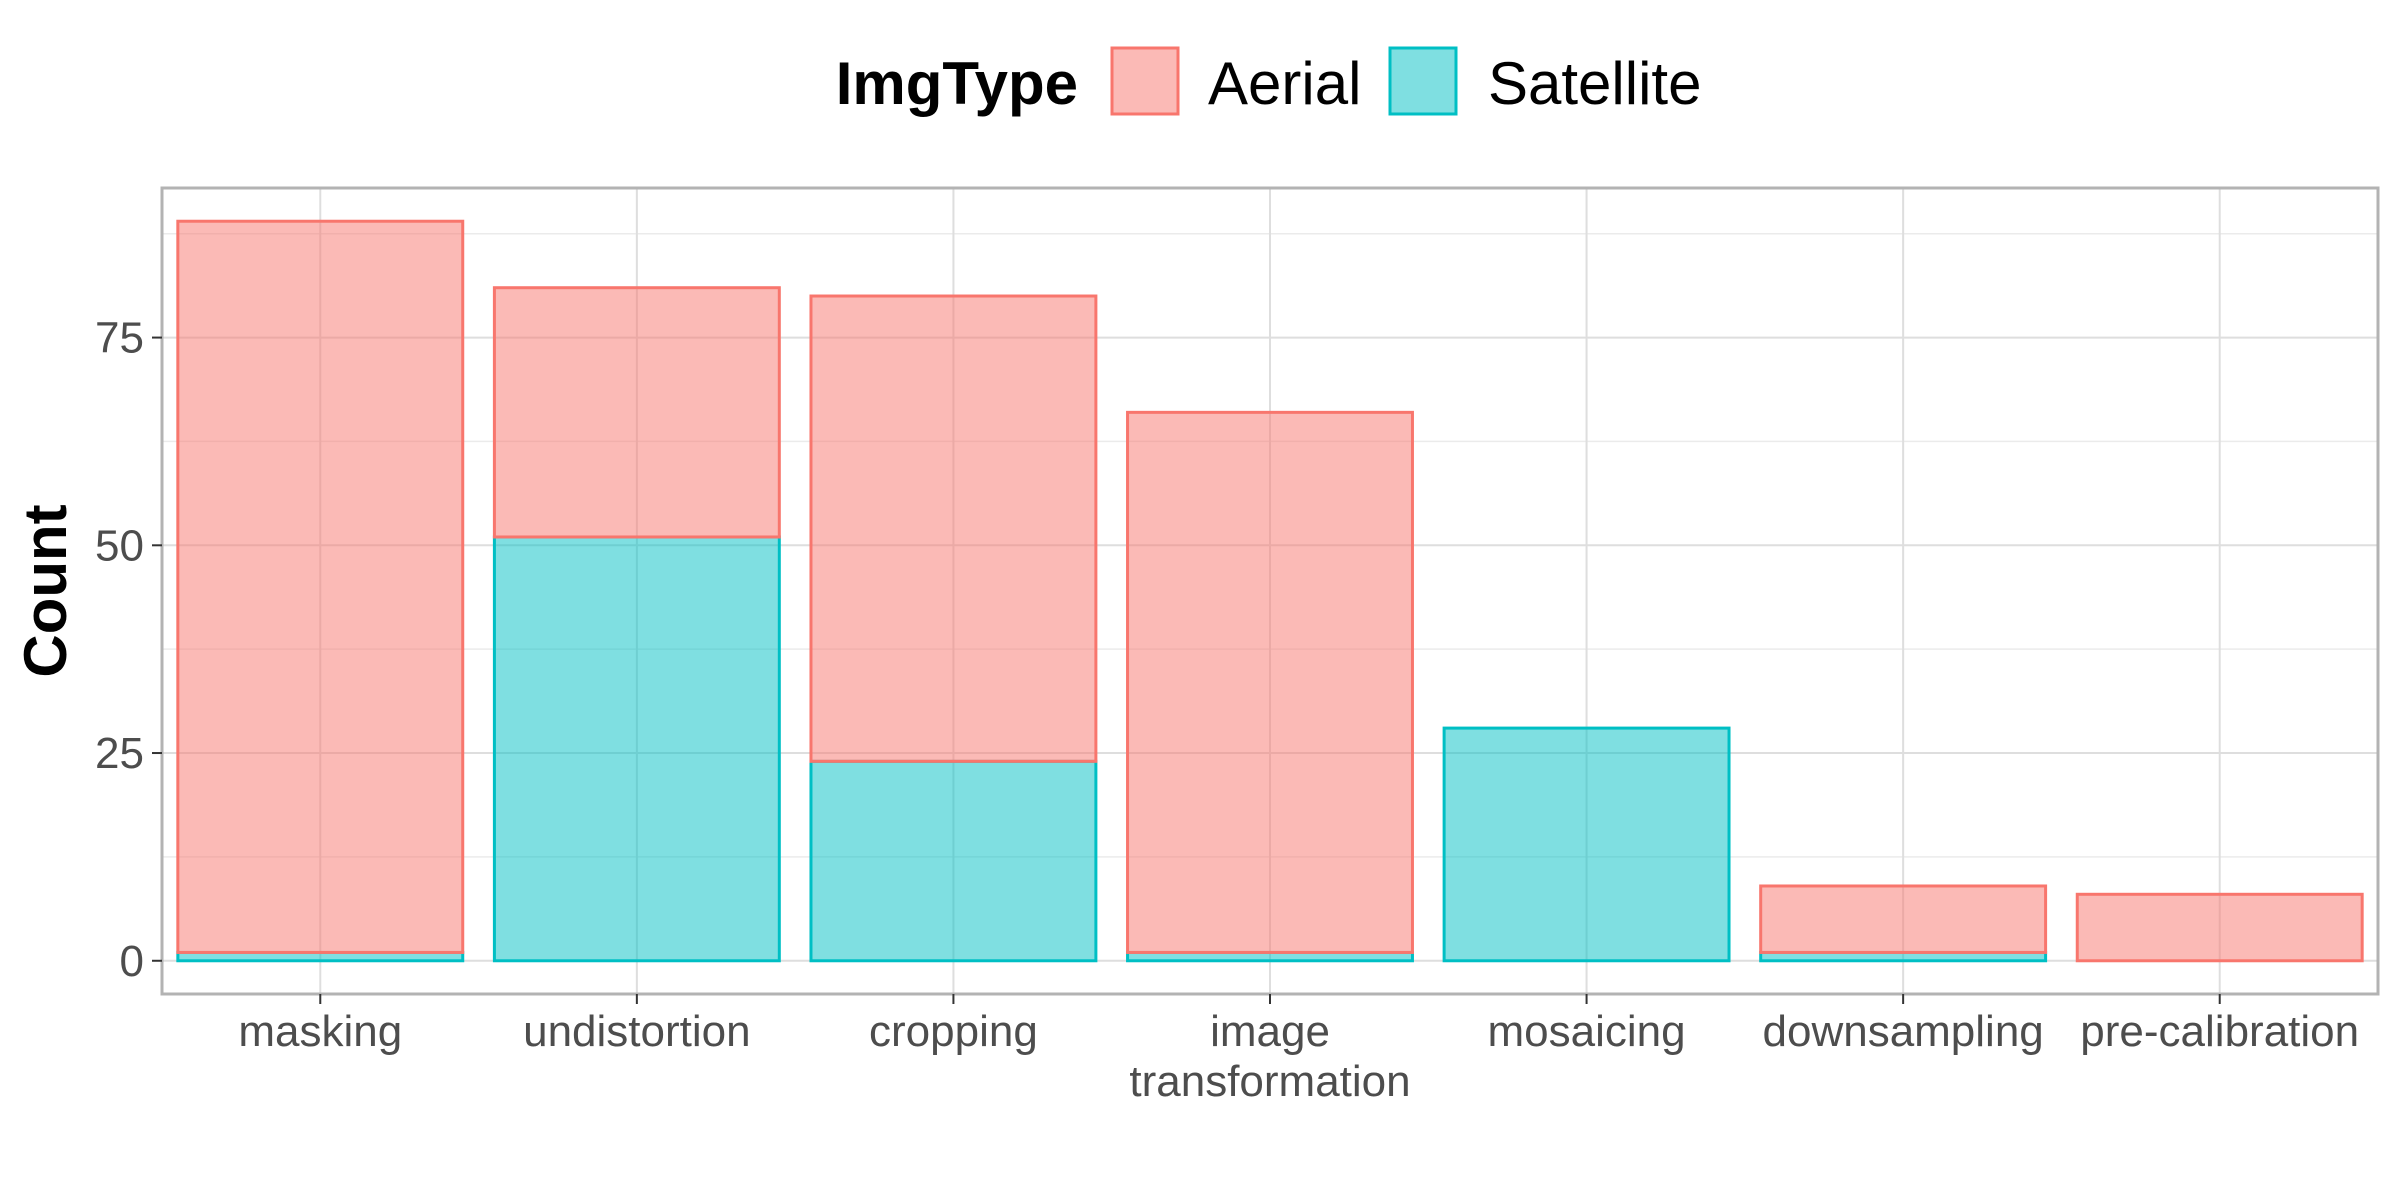 The width and height of the screenshot is (2400, 1200). What do you see at coordinates (320, 1031) in the screenshot?
I see `x-tick-label: masking` at bounding box center [320, 1031].